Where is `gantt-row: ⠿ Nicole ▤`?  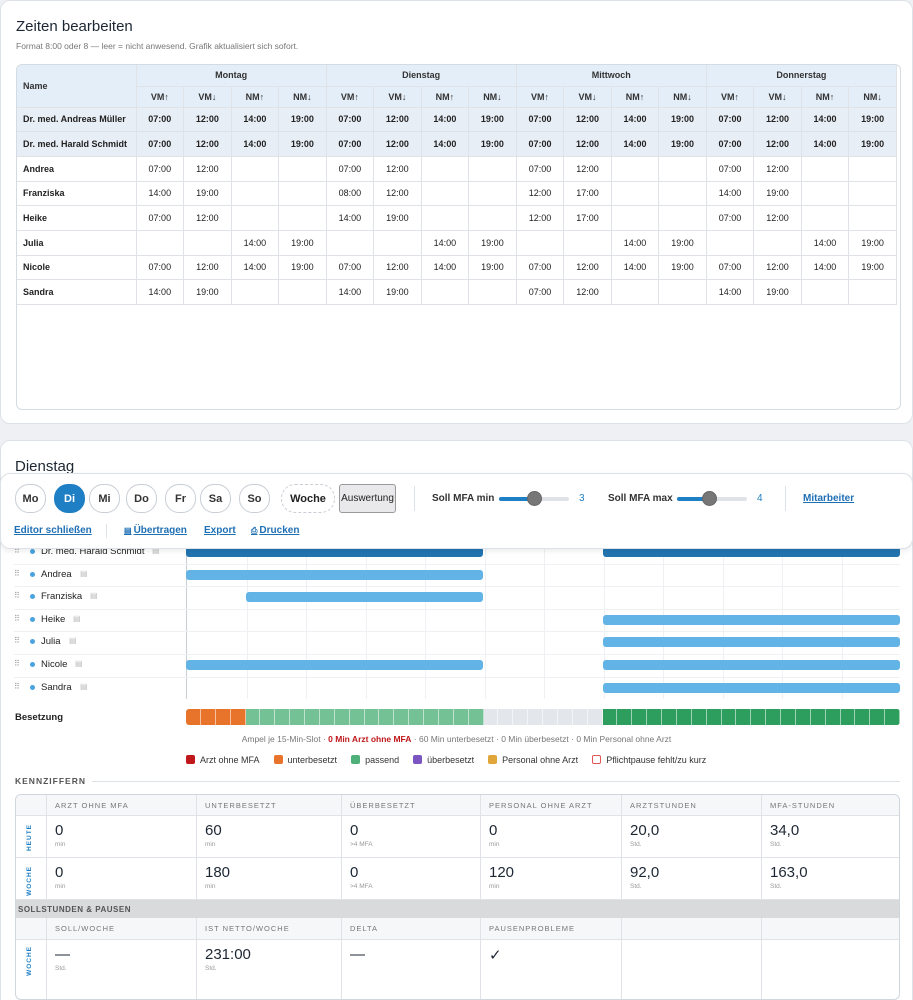
gantt-row: ⠿ Nicole ▤ is located at coordinates (457, 665).